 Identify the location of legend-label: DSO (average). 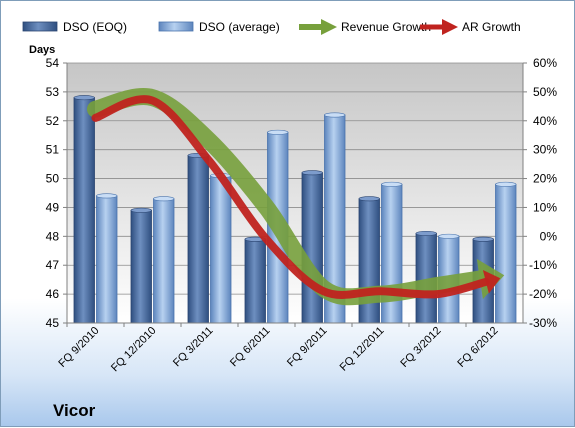
(239, 27).